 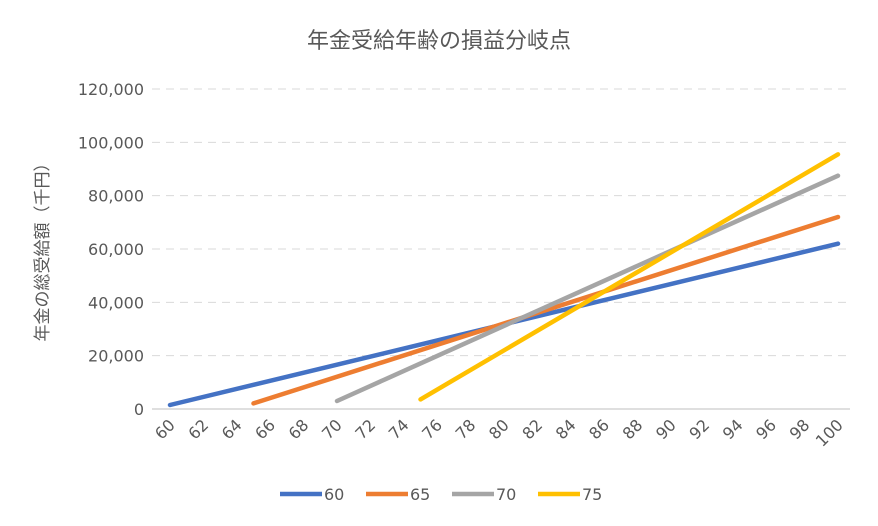 What do you see at coordinates (116, 196) in the screenshot?
I see `y-tick-label: 80,000` at bounding box center [116, 196].